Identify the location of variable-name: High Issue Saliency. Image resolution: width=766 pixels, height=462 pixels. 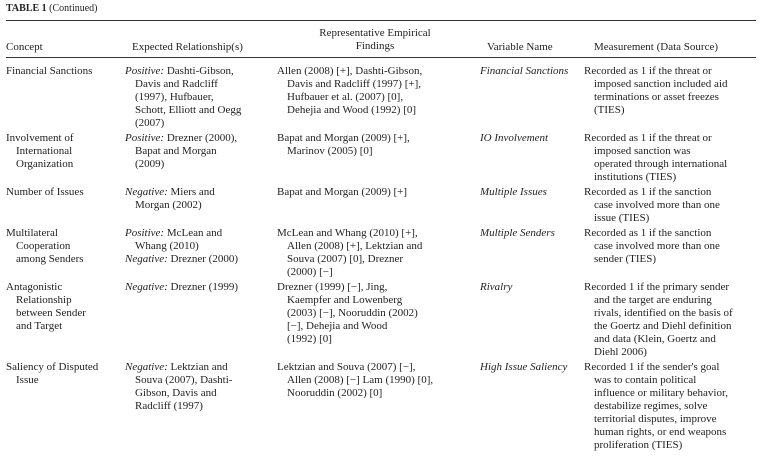
(524, 367).